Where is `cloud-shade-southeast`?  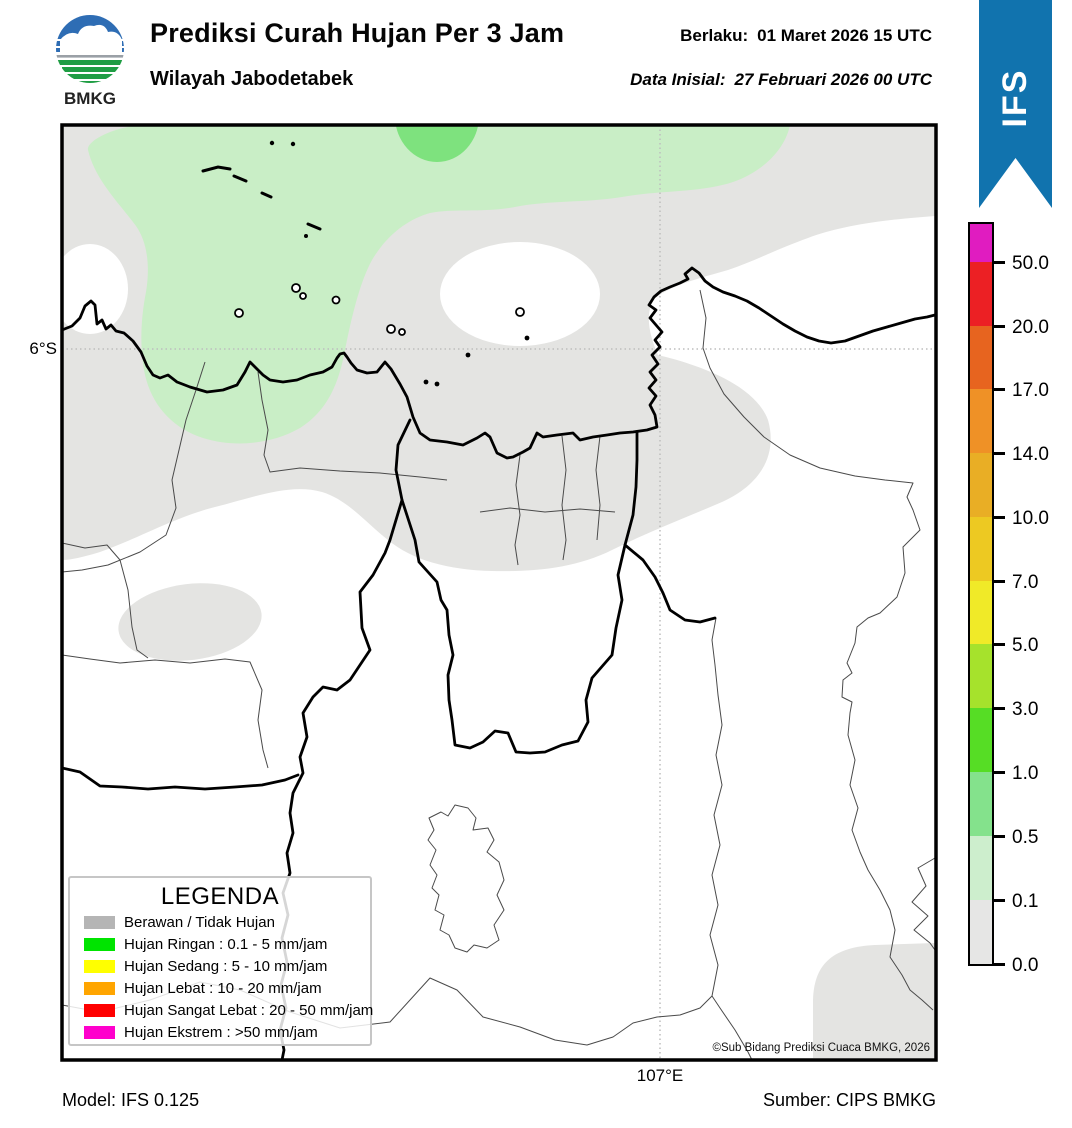 cloud-shade-southeast is located at coordinates (874, 1000).